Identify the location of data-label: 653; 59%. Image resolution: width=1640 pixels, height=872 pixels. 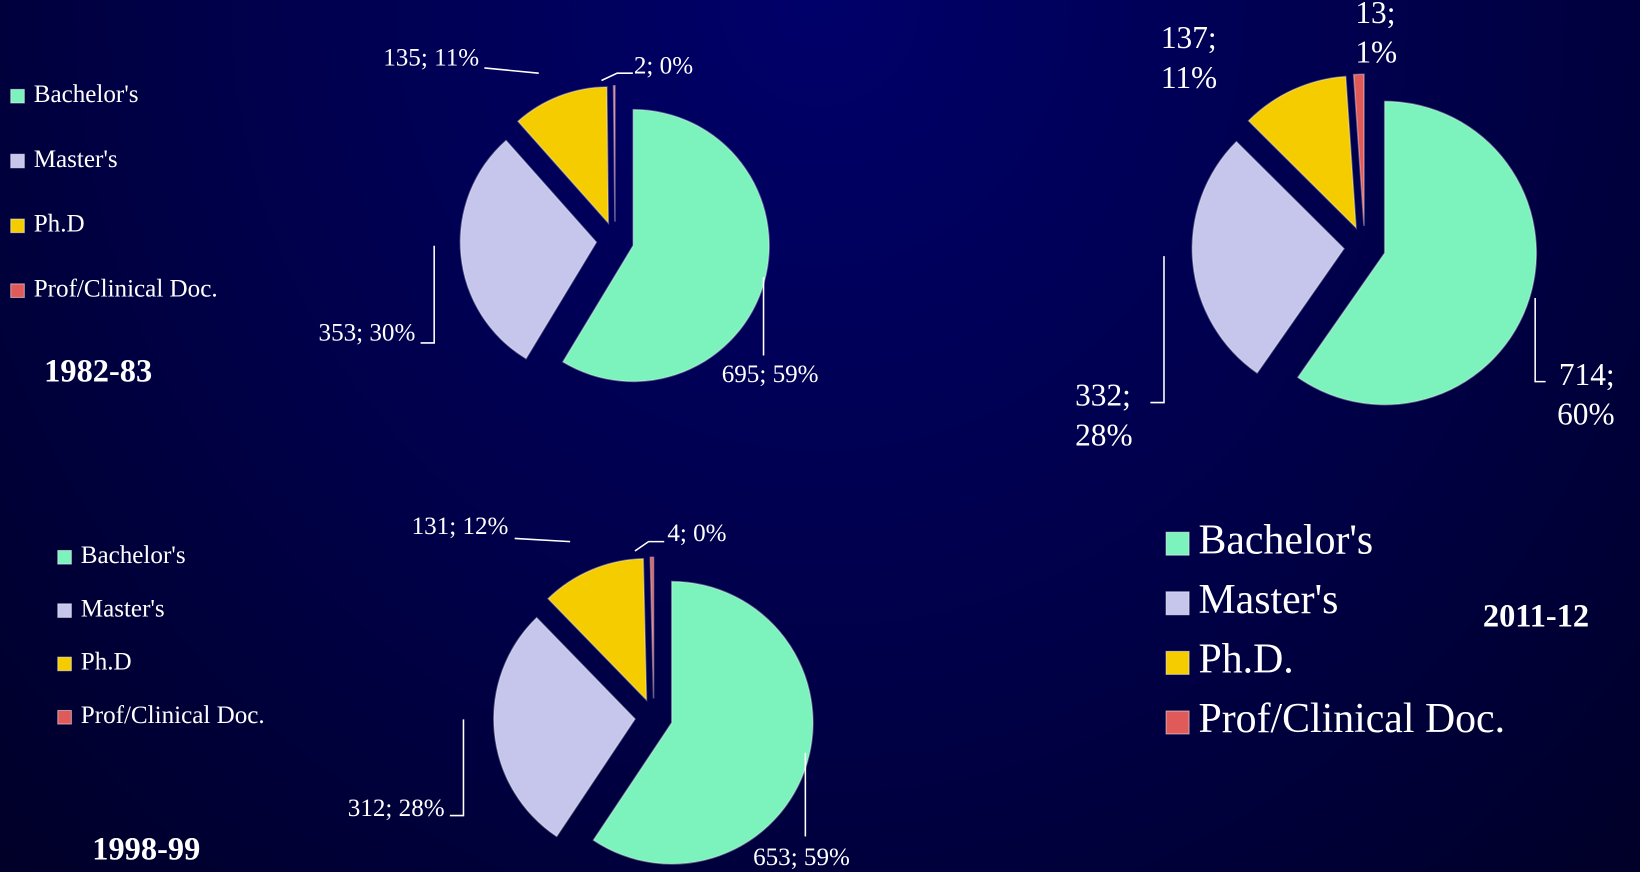
(801, 857).